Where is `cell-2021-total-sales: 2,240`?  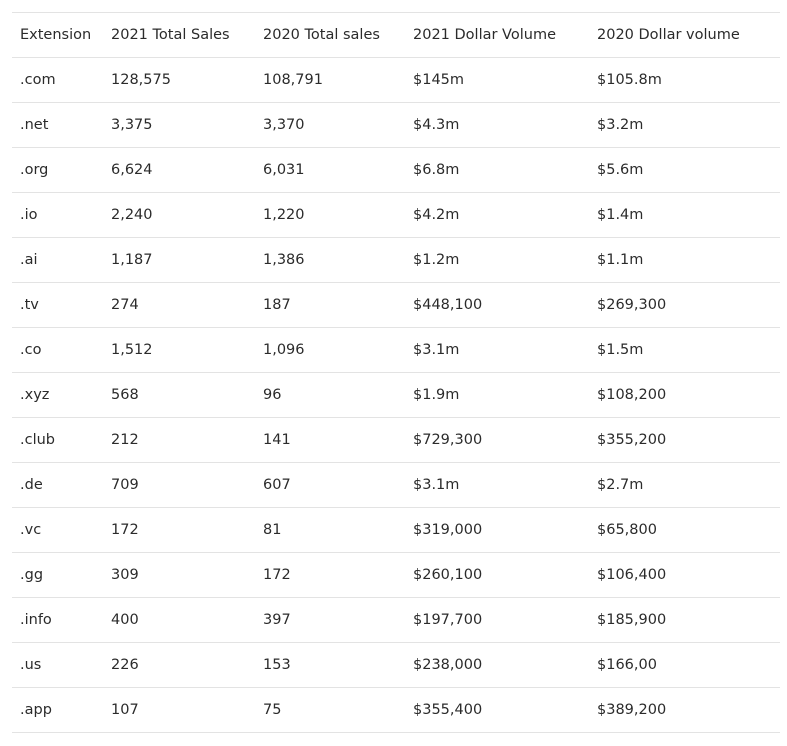
cell-2021-total-sales: 2,240 is located at coordinates (179, 215).